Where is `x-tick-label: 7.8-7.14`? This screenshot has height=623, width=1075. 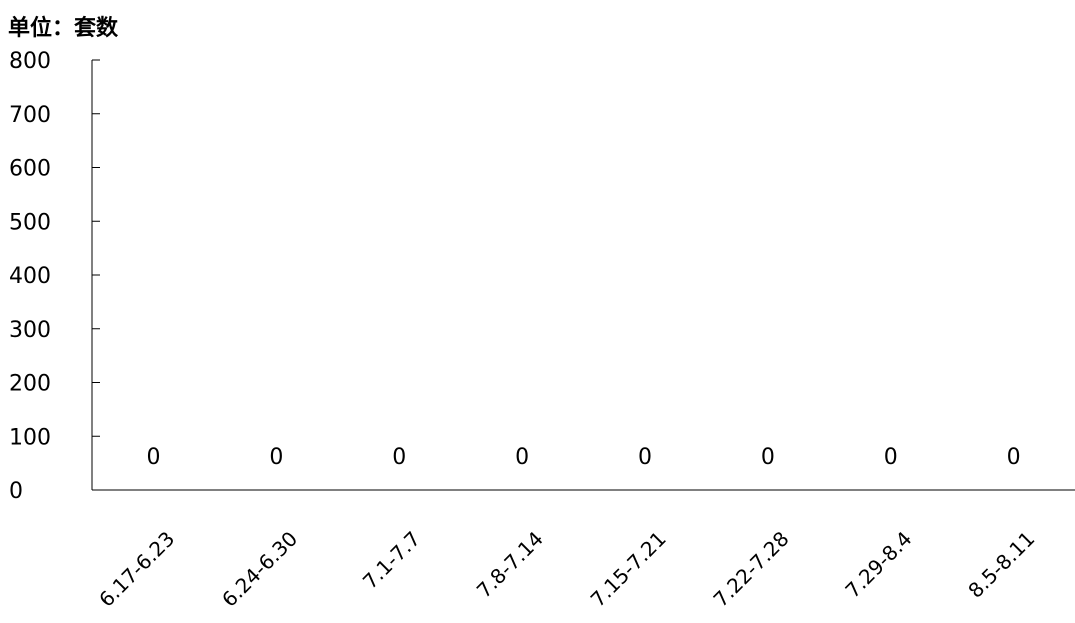 x-tick-label: 7.8-7.14 is located at coordinates (510, 565).